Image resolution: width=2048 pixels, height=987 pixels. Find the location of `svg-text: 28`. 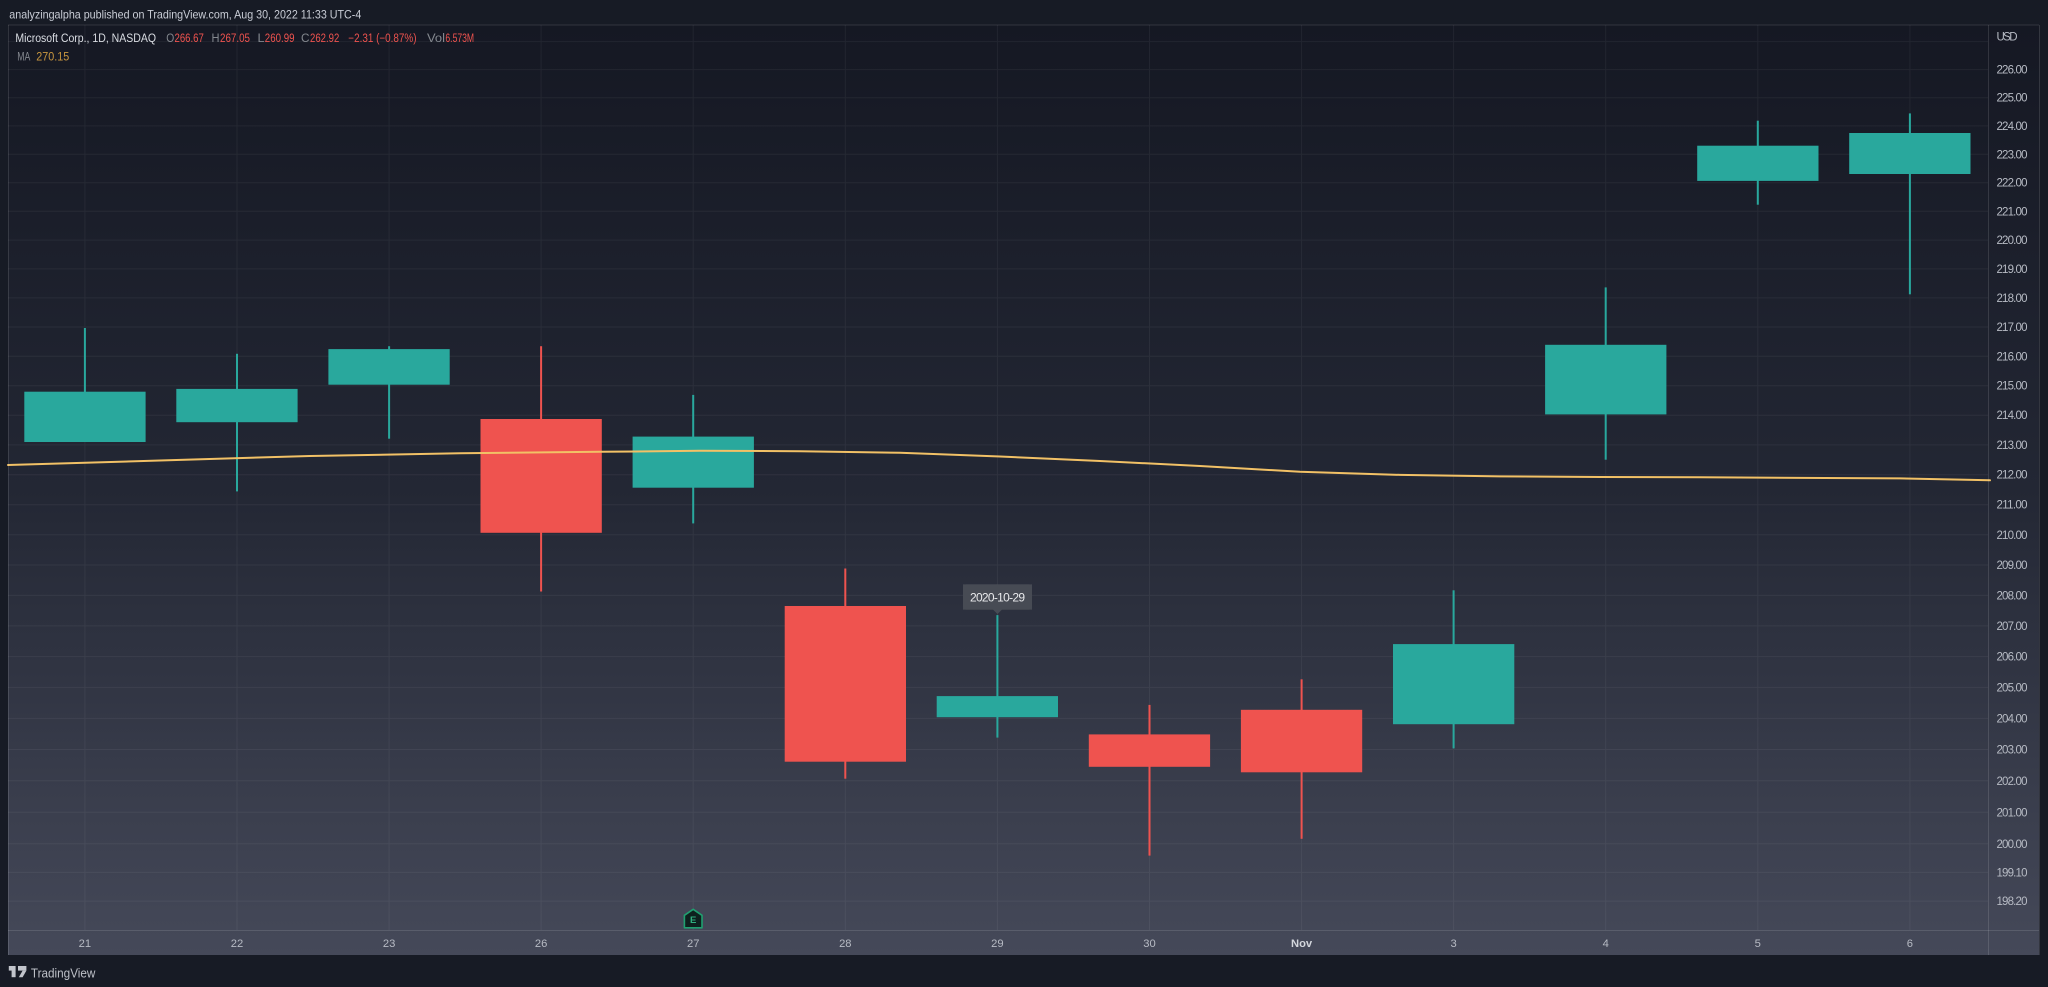

svg-text: 28 is located at coordinates (845, 944).